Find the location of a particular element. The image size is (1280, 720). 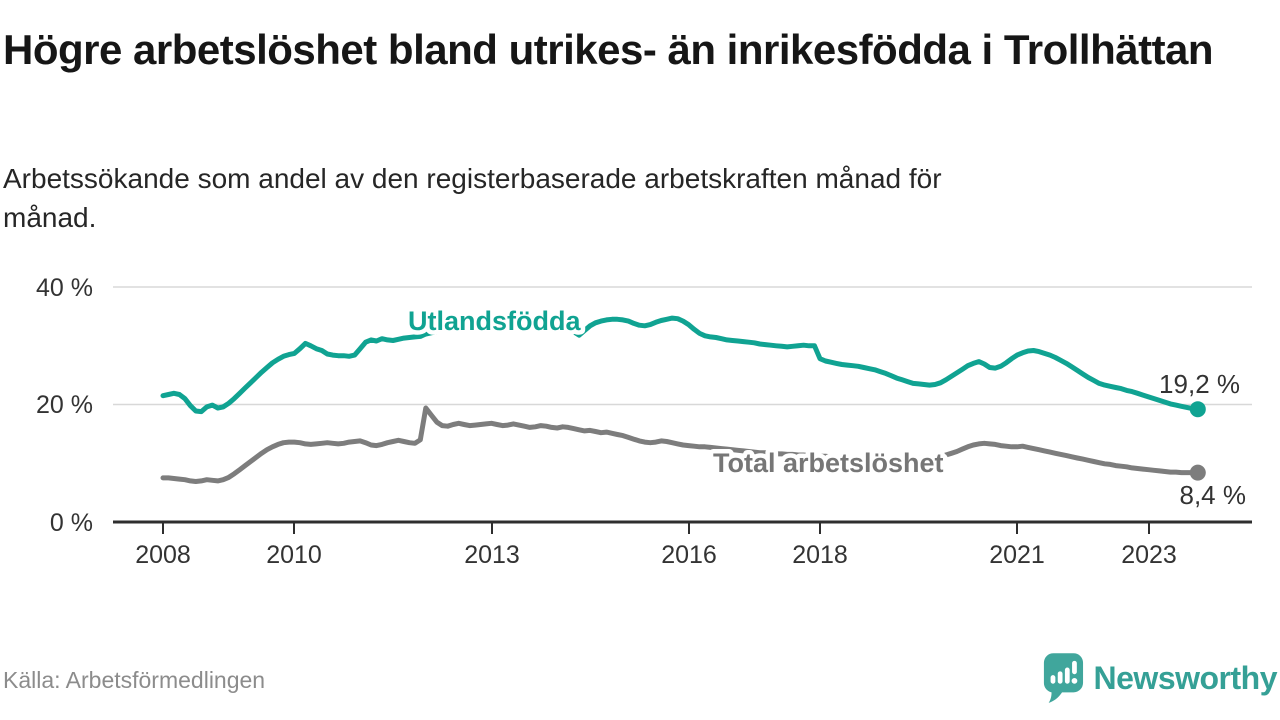

series-end-dot-total-arbetsl-shet is located at coordinates (1197, 472).